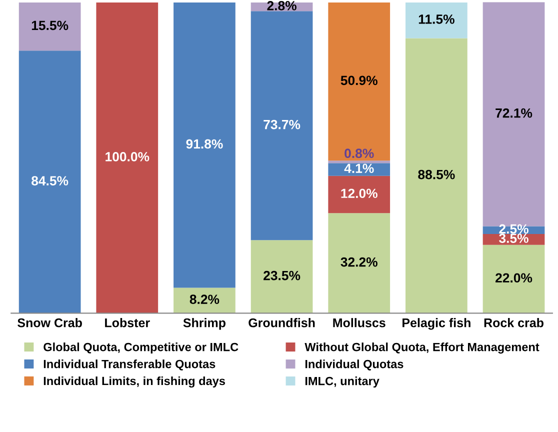  I want to click on data-label: 84.5%, so click(50, 181).